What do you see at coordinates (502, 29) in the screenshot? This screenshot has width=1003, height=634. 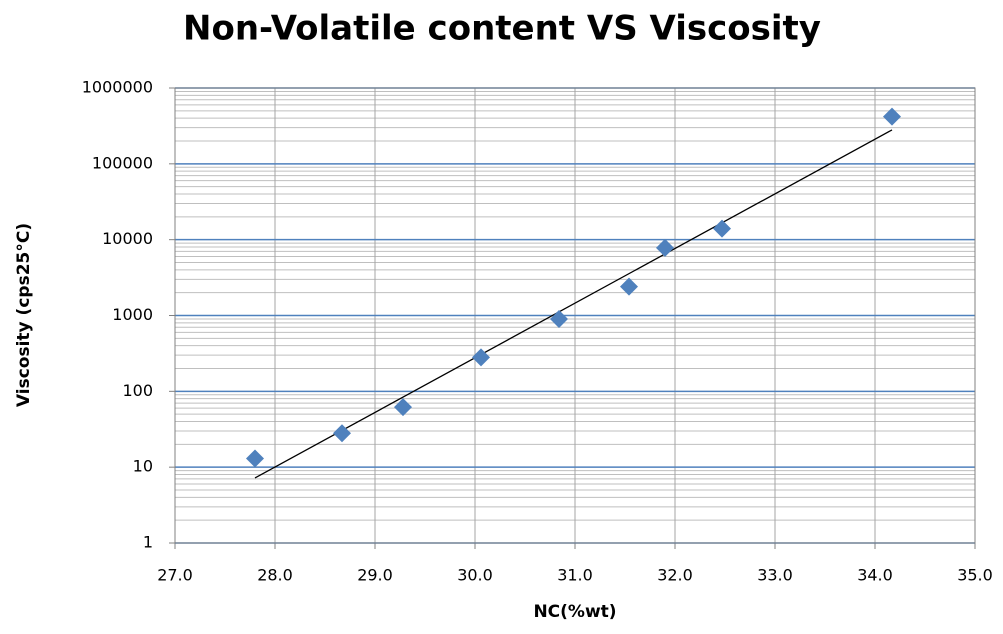 I see `chart-title: Non-Volatile content VS Viscosity` at bounding box center [502, 29].